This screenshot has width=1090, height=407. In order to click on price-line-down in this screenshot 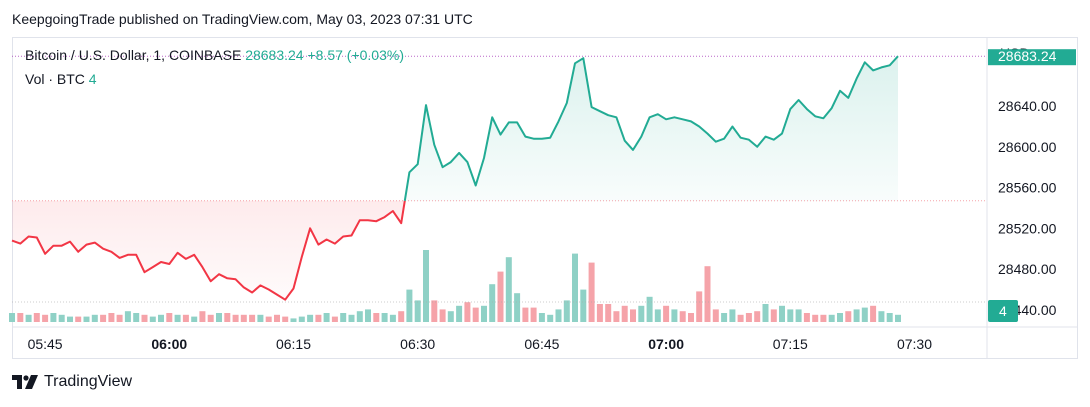, I will do `click(208, 250)`.